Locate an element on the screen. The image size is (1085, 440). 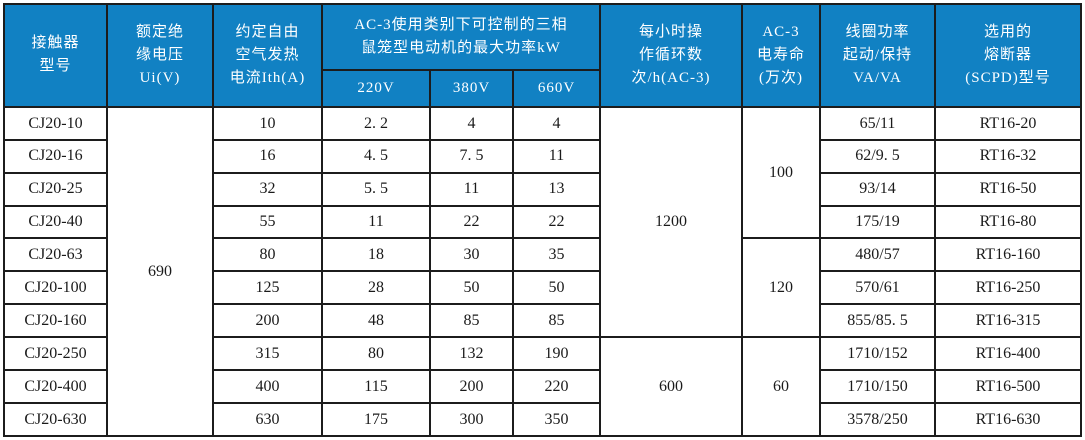
table-row: CJ20-160 200 48 85 85 855/85. 5 RT16-315 is located at coordinates (542, 321).